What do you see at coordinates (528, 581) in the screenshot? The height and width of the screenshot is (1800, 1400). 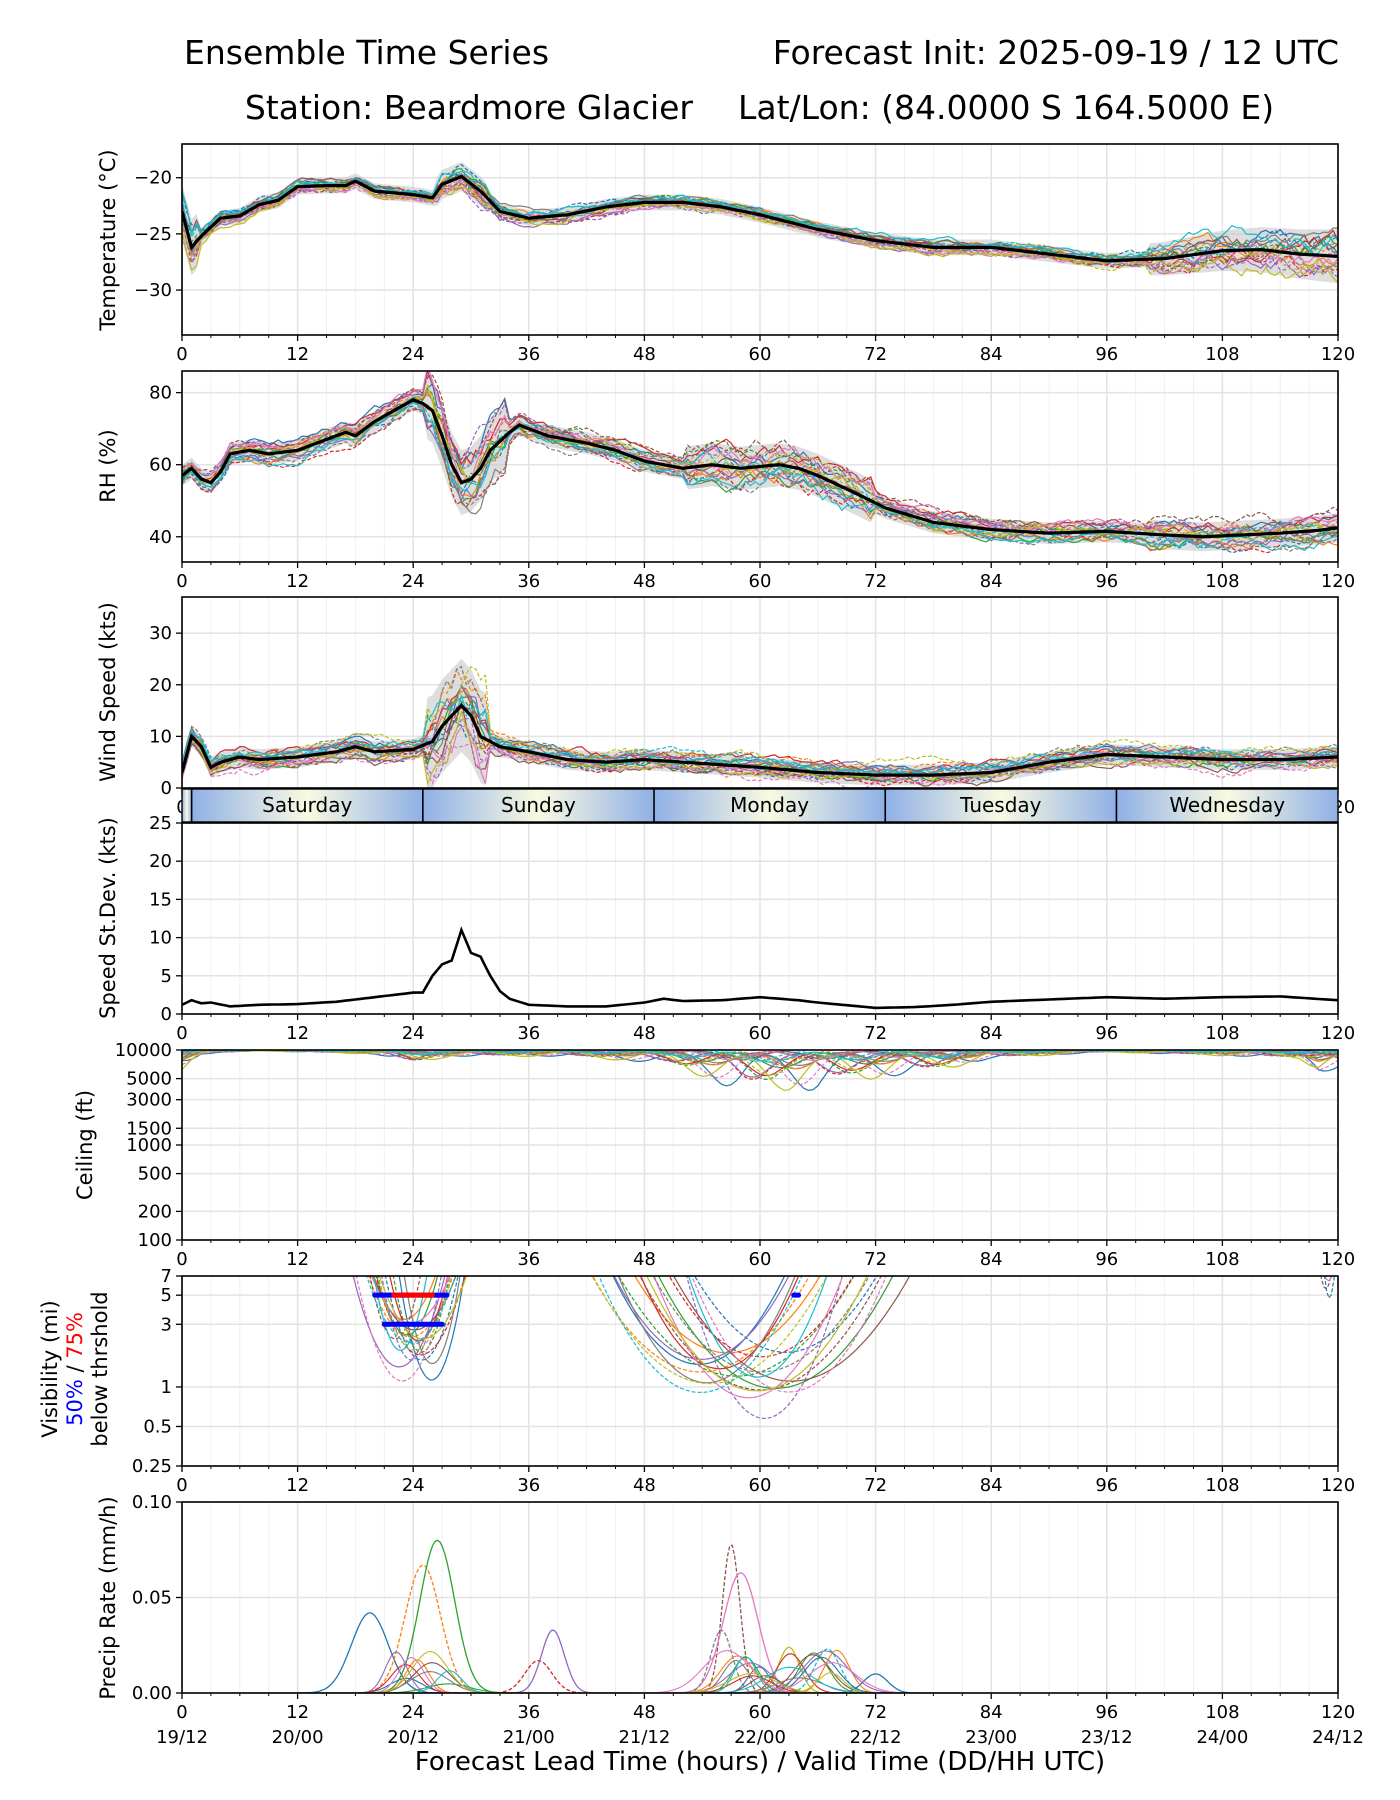 I see `rh-x-tick-label: 36` at bounding box center [528, 581].